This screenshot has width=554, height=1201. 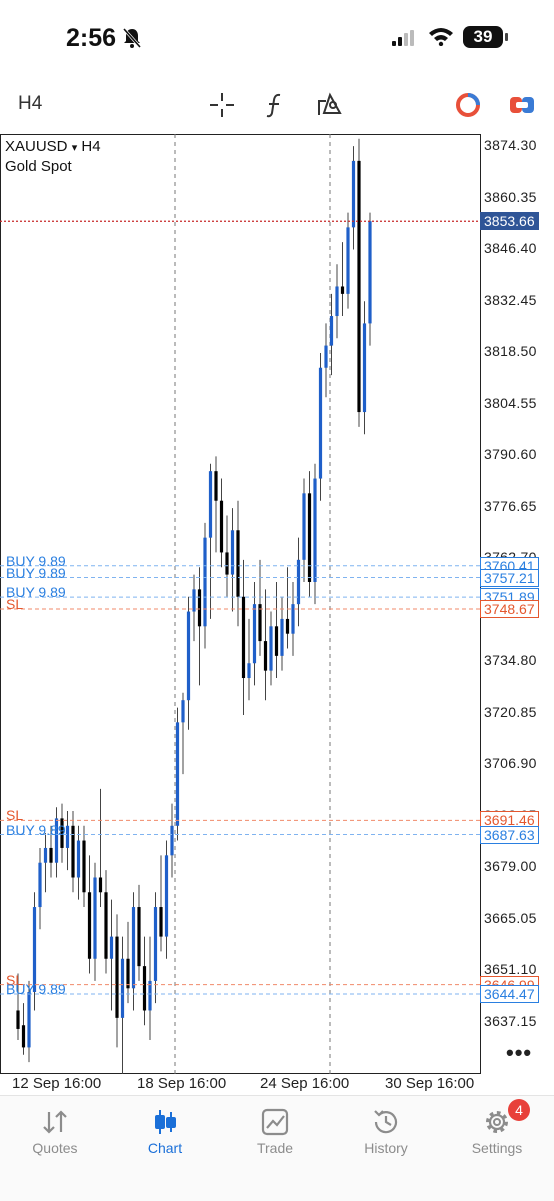 What do you see at coordinates (36, 146) in the screenshot?
I see `symbol-name: XAUUSD` at bounding box center [36, 146].